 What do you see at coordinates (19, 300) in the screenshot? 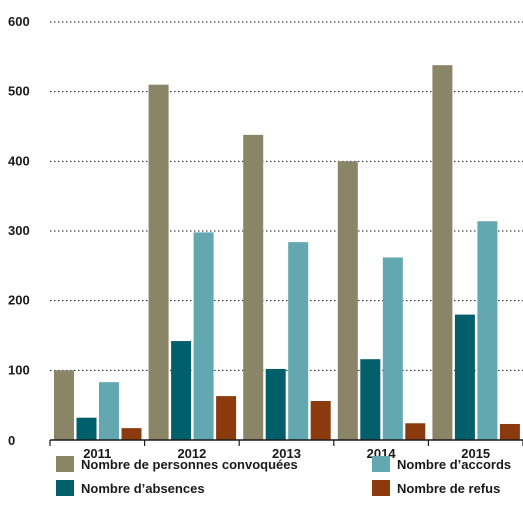
I see `y-tick-label: 200` at bounding box center [19, 300].